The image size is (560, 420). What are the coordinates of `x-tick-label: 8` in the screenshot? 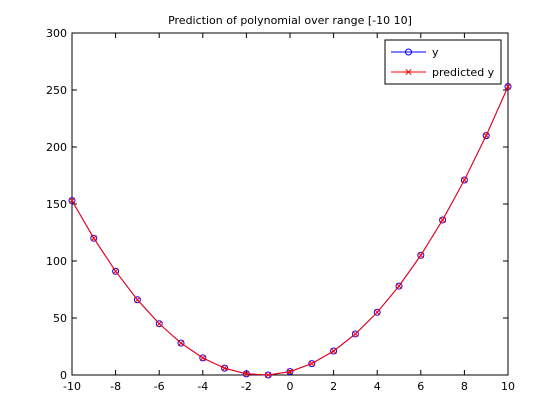 It's located at (464, 386).